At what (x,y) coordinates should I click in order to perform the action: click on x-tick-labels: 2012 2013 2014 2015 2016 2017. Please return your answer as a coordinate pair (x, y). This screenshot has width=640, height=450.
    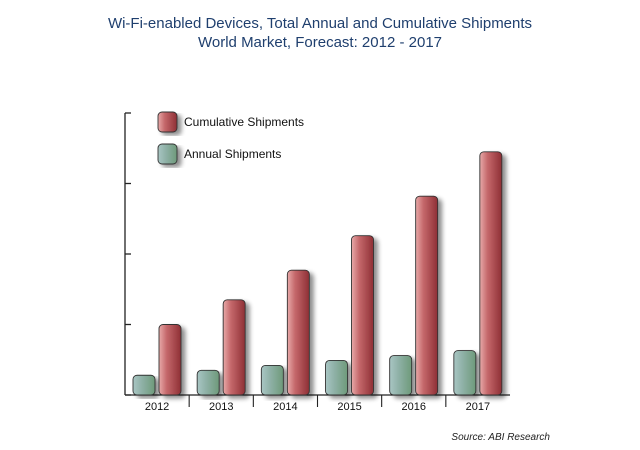
    Looking at the image, I should click on (317, 407).